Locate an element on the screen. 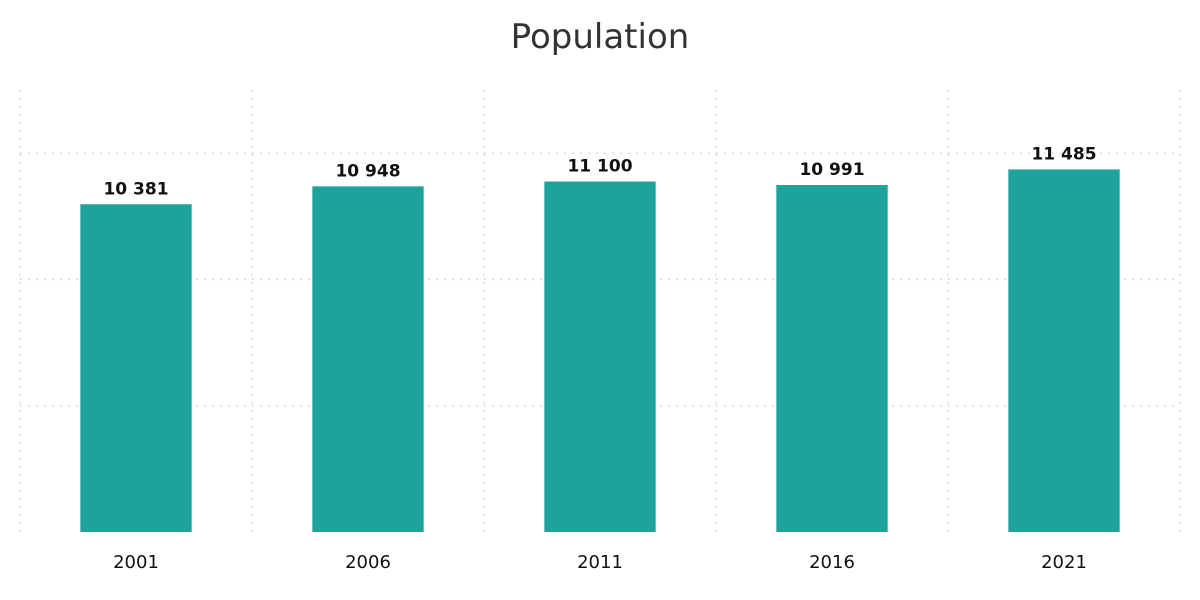  x-tick-label-2001: 2001 is located at coordinates (136, 562).